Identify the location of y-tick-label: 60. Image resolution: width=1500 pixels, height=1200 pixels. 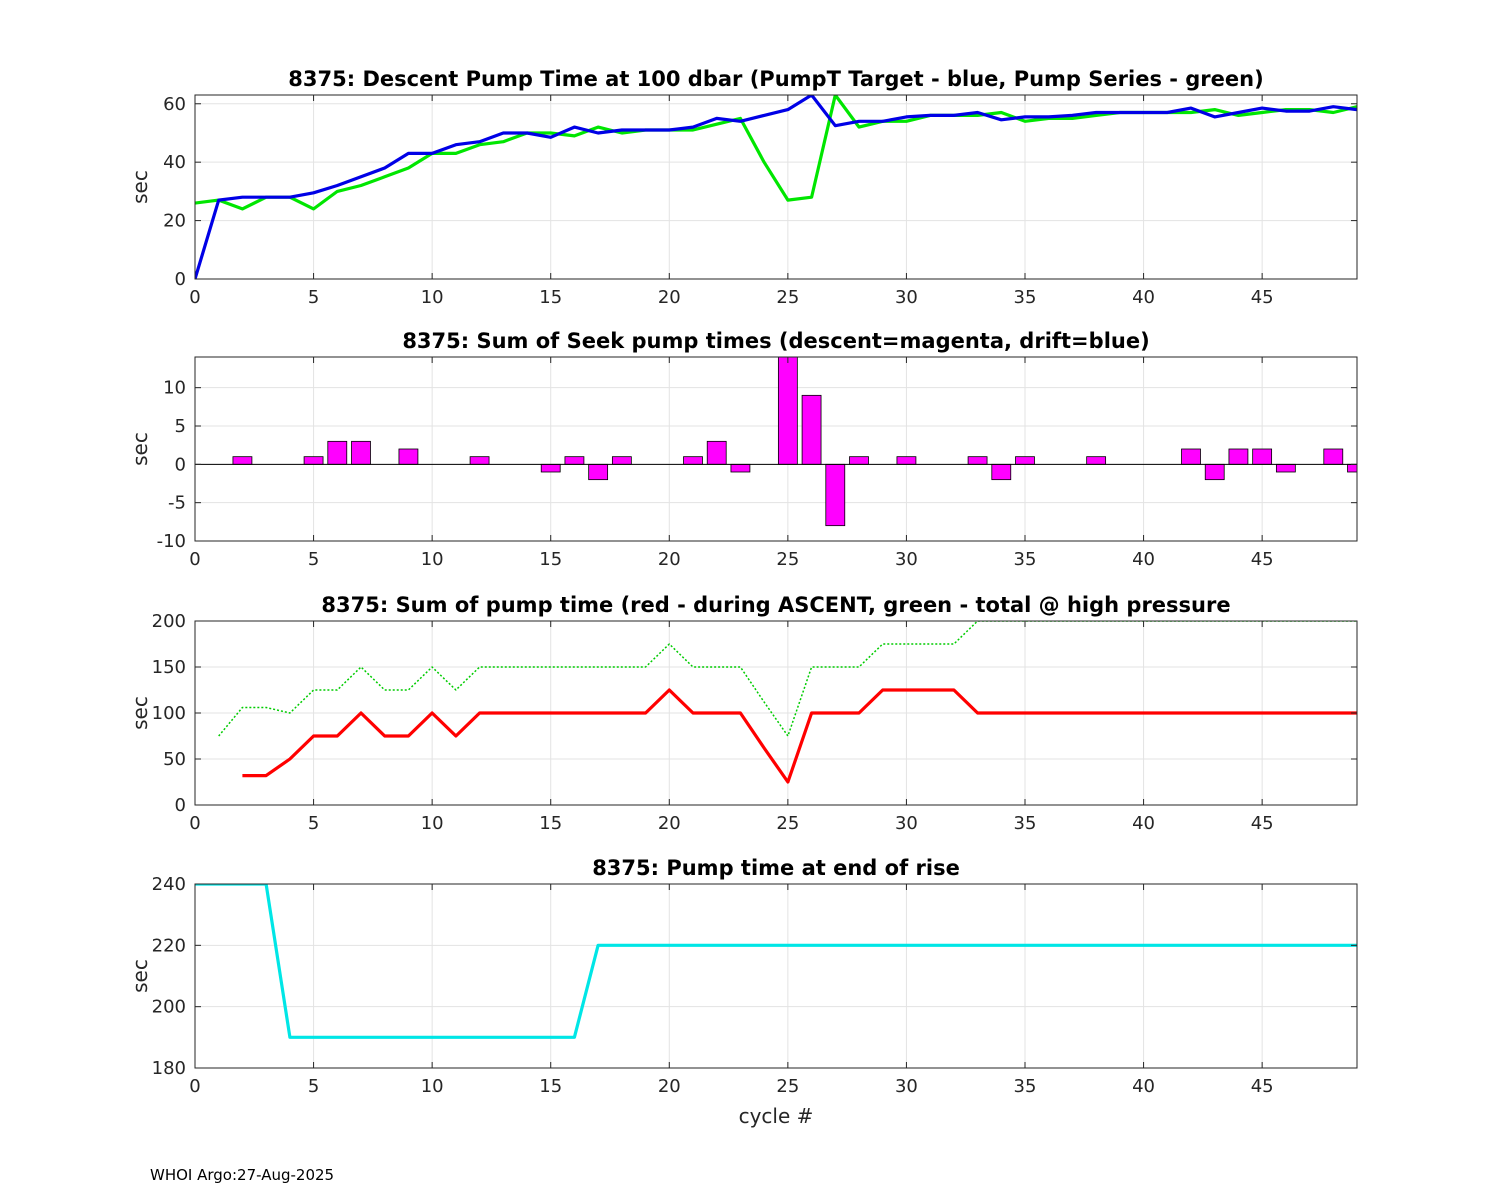
(174, 104).